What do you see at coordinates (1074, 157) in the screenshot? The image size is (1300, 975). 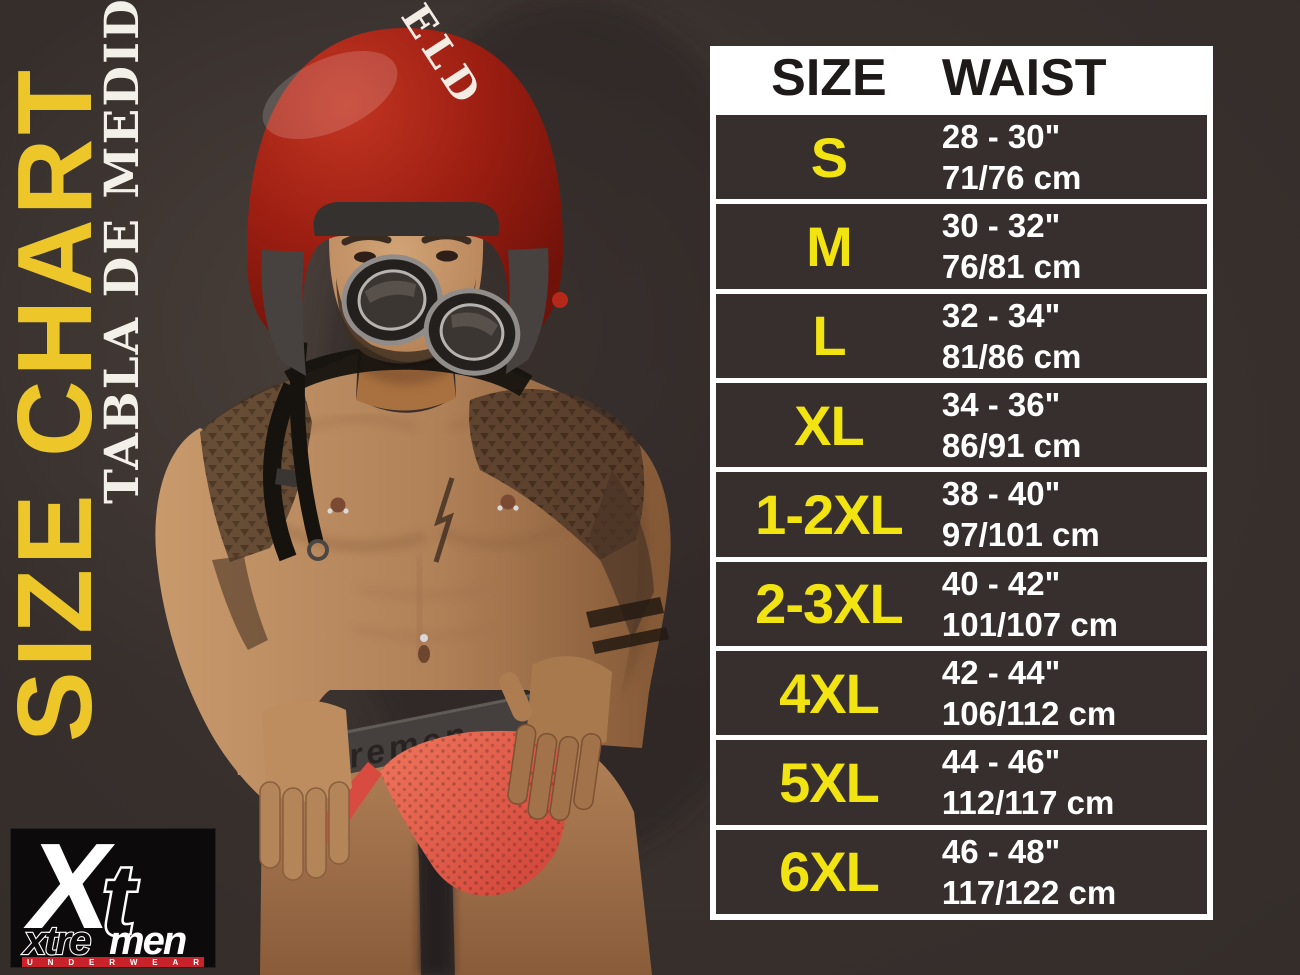 I see `waist-cell: 28 - 30" 71/76 cm` at bounding box center [1074, 157].